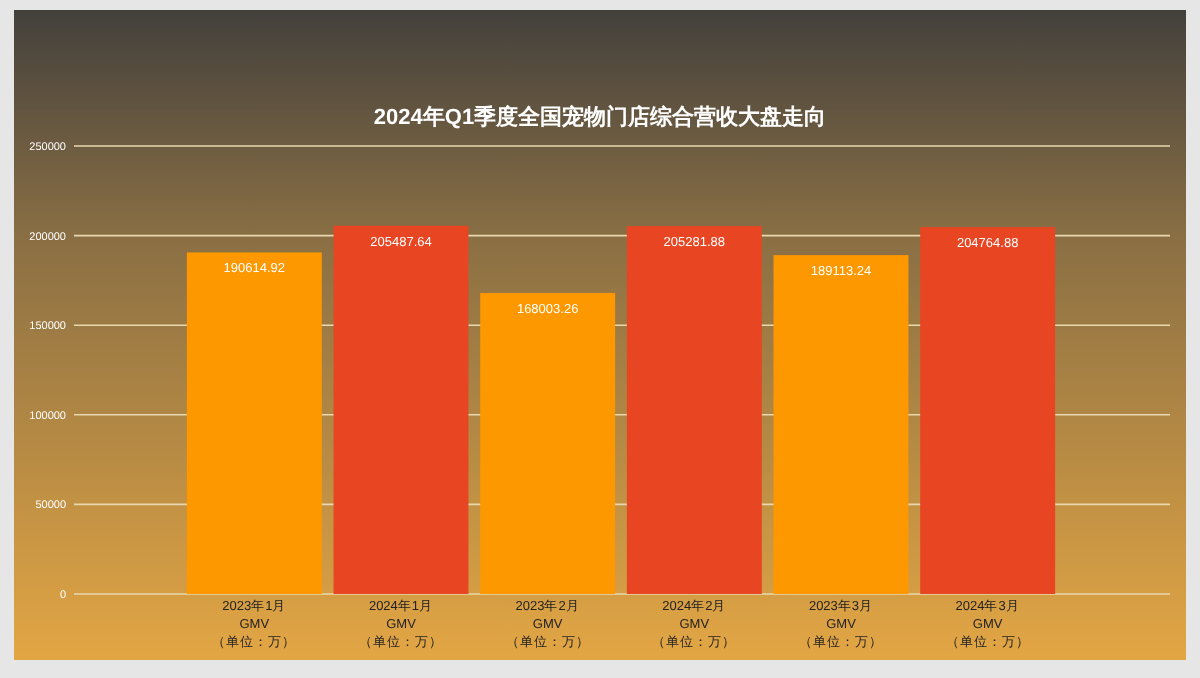  Describe the element at coordinates (600, 117) in the screenshot. I see `chart-title: 2024年Q1季度全国宠物门店综合营收大盘走向` at that location.